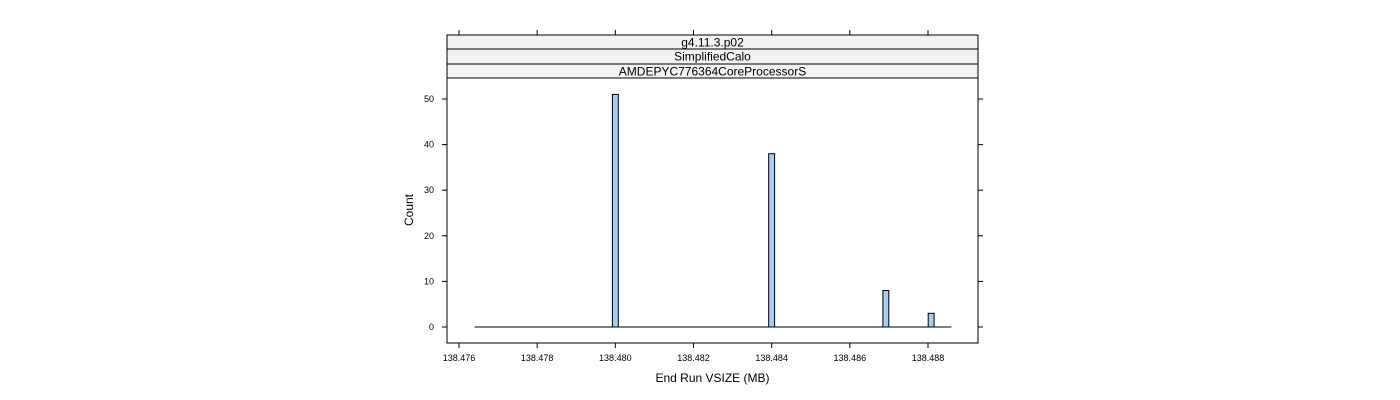 This screenshot has width=1400, height=400. What do you see at coordinates (850, 358) in the screenshot?
I see `x-tick-label-5: 138.486` at bounding box center [850, 358].